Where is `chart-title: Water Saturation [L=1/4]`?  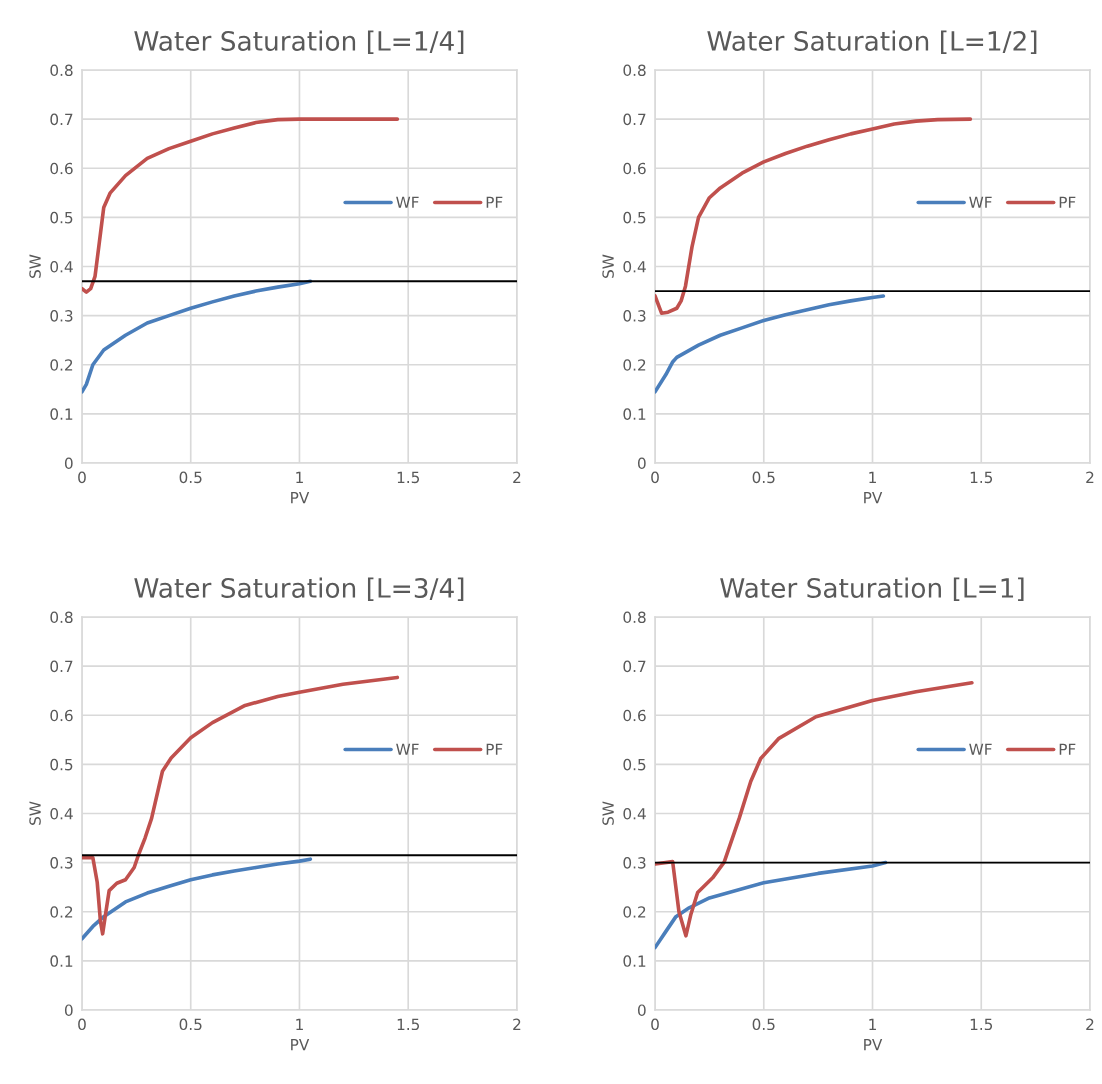
chart-title: Water Saturation [L=1/4] is located at coordinates (299, 42).